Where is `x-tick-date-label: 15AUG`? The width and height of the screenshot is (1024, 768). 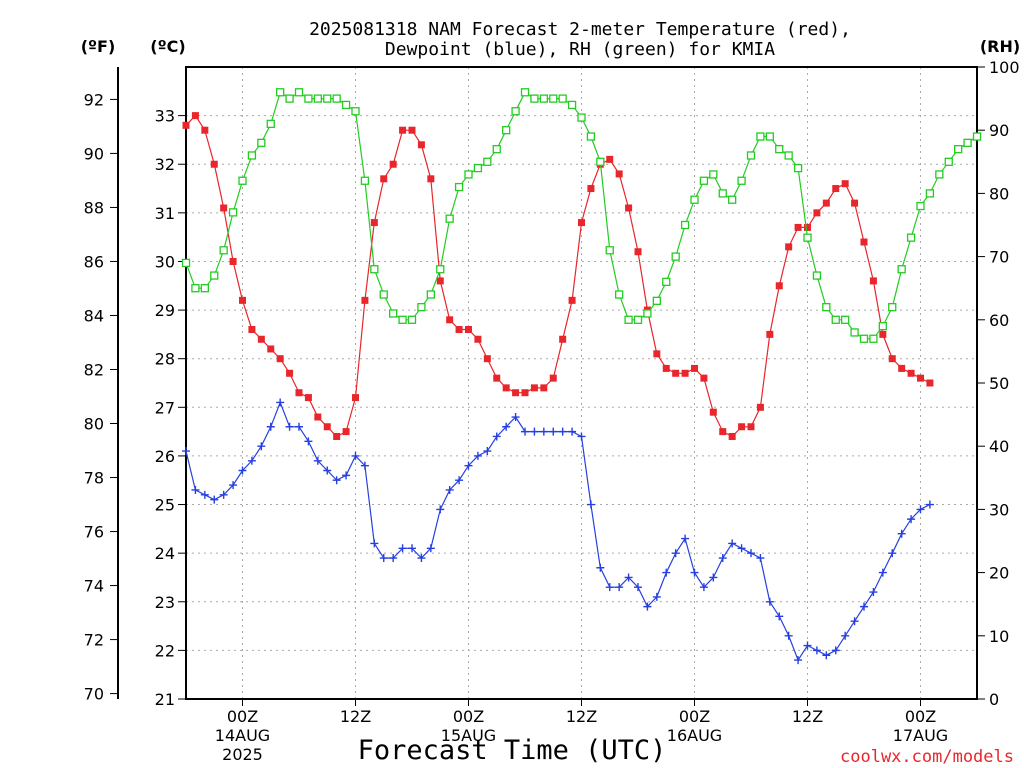
x-tick-date-label: 15AUG is located at coordinates (468, 735).